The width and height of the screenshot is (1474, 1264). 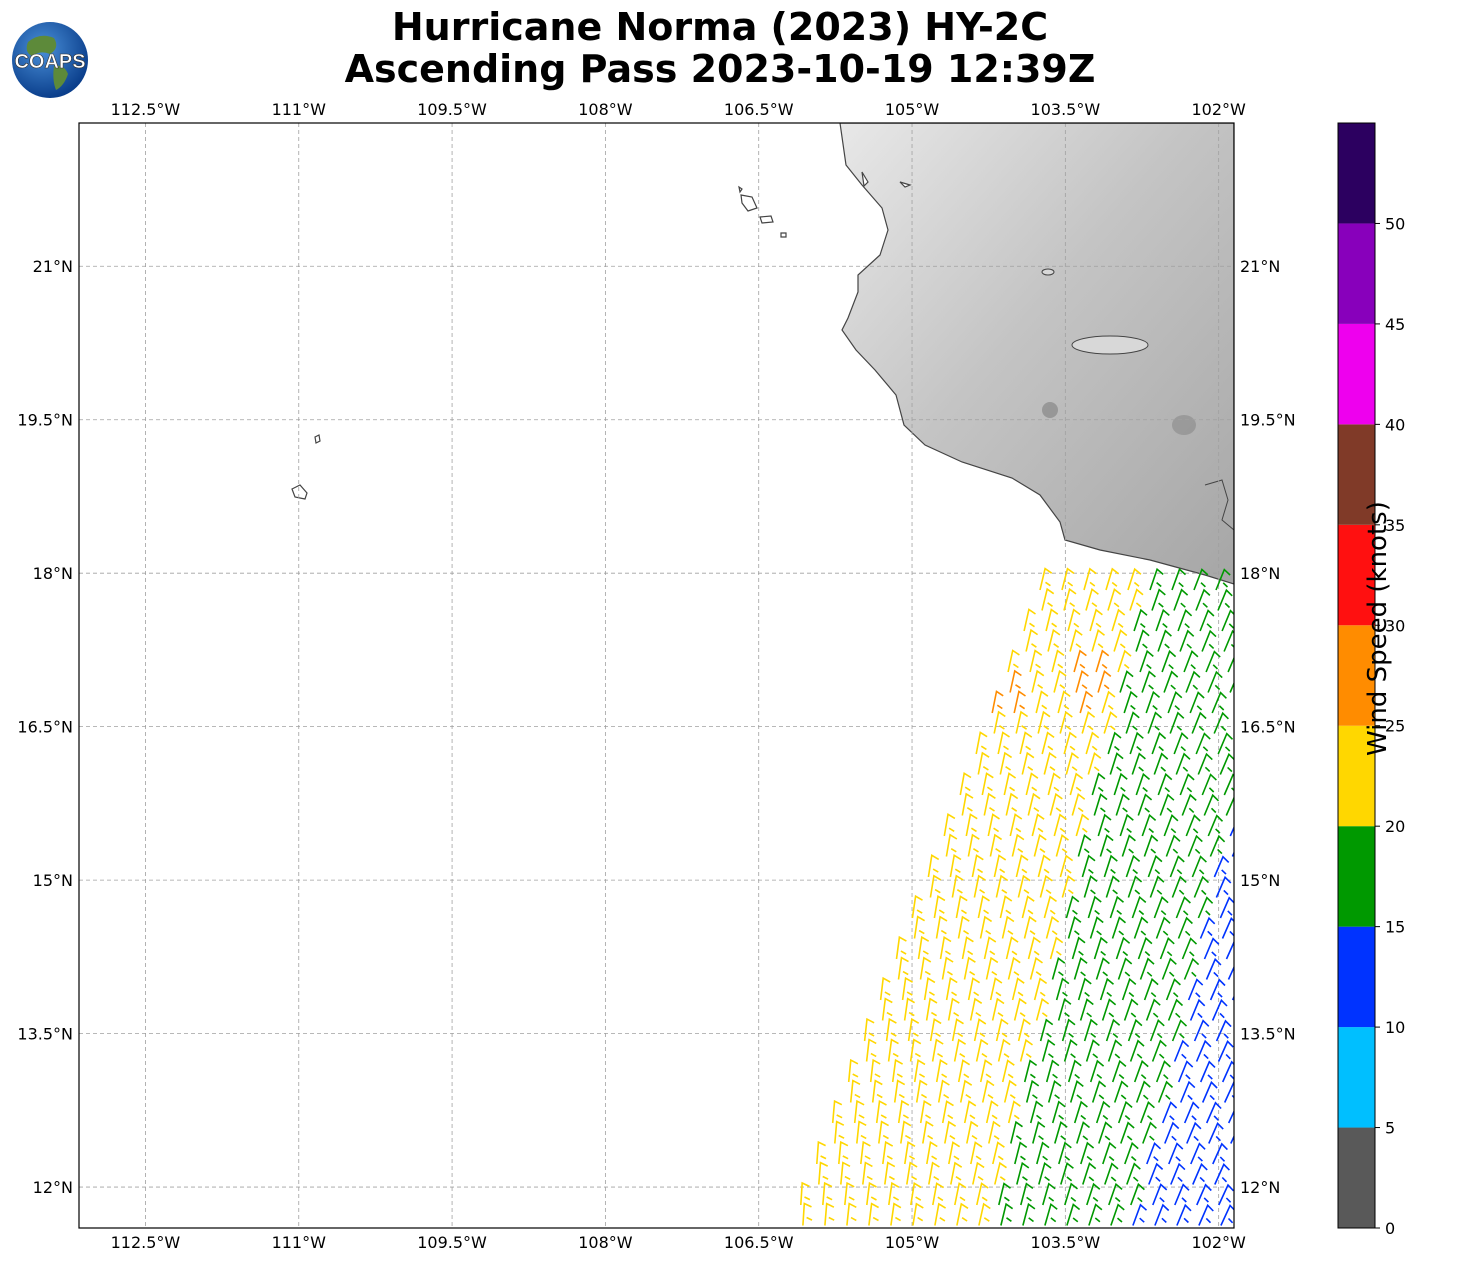 I want to click on colorbar-tick-8: 40, so click(x=1395, y=424).